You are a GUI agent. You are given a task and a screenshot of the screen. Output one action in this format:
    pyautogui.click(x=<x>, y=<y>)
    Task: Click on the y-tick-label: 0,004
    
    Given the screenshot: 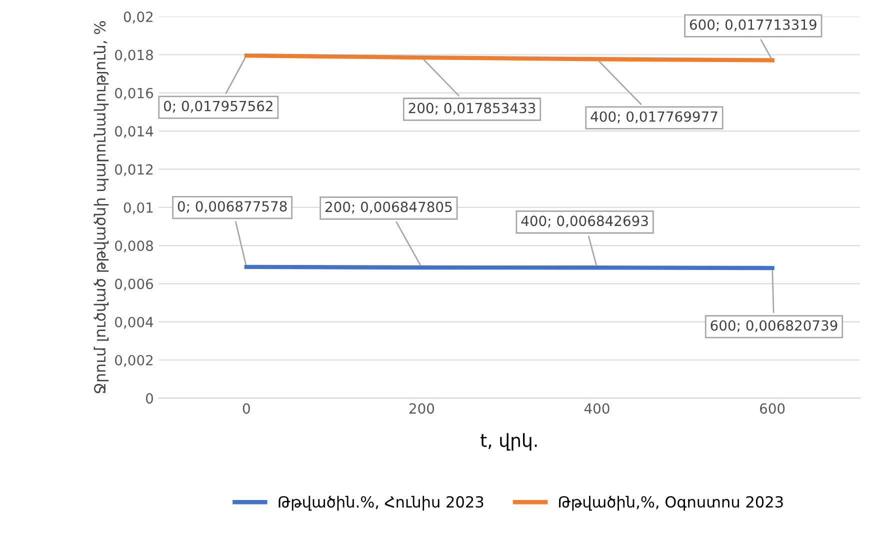 What is the action you would take?
    pyautogui.click(x=134, y=322)
    